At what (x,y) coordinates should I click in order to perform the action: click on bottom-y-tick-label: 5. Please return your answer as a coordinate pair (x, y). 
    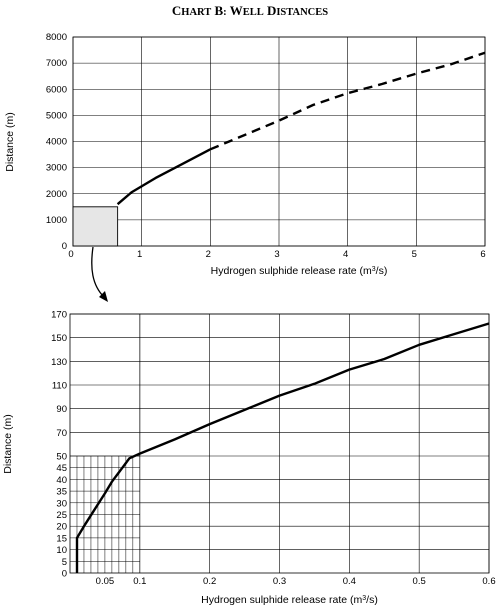
    Looking at the image, I should click on (64, 562).